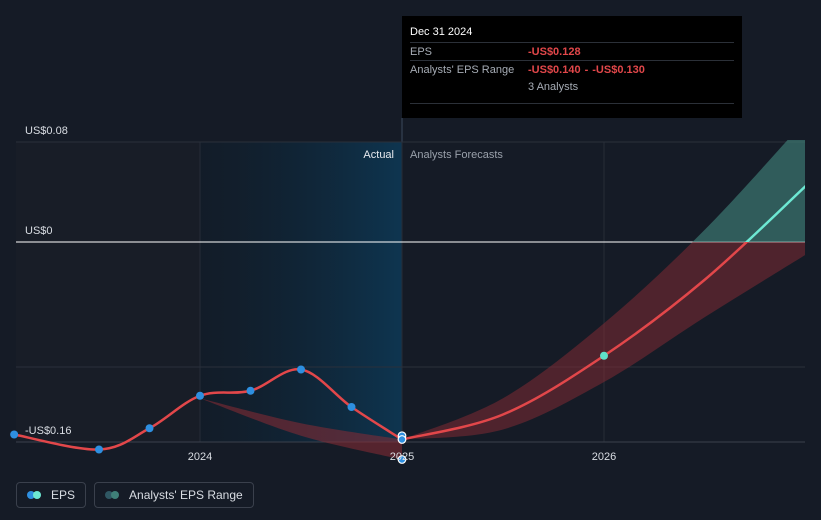 This screenshot has height=520, width=821. I want to click on x-tick-label: 2026, so click(604, 457).